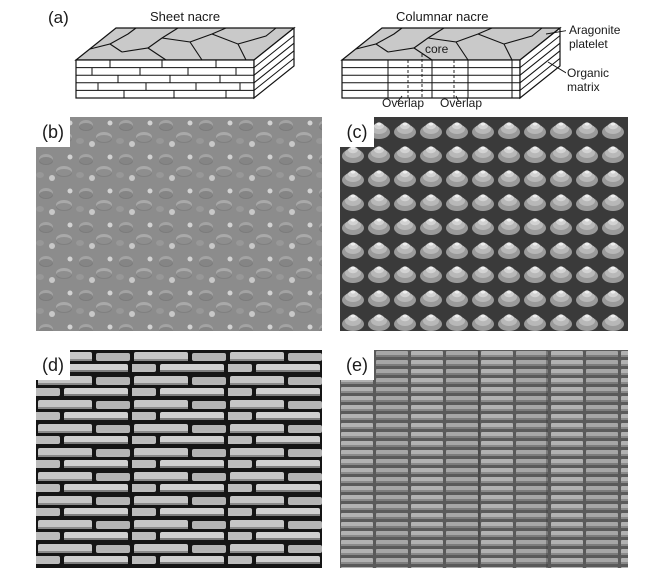  What do you see at coordinates (58, 17) in the screenshot?
I see `panel-label-a: (a)` at bounding box center [58, 17].